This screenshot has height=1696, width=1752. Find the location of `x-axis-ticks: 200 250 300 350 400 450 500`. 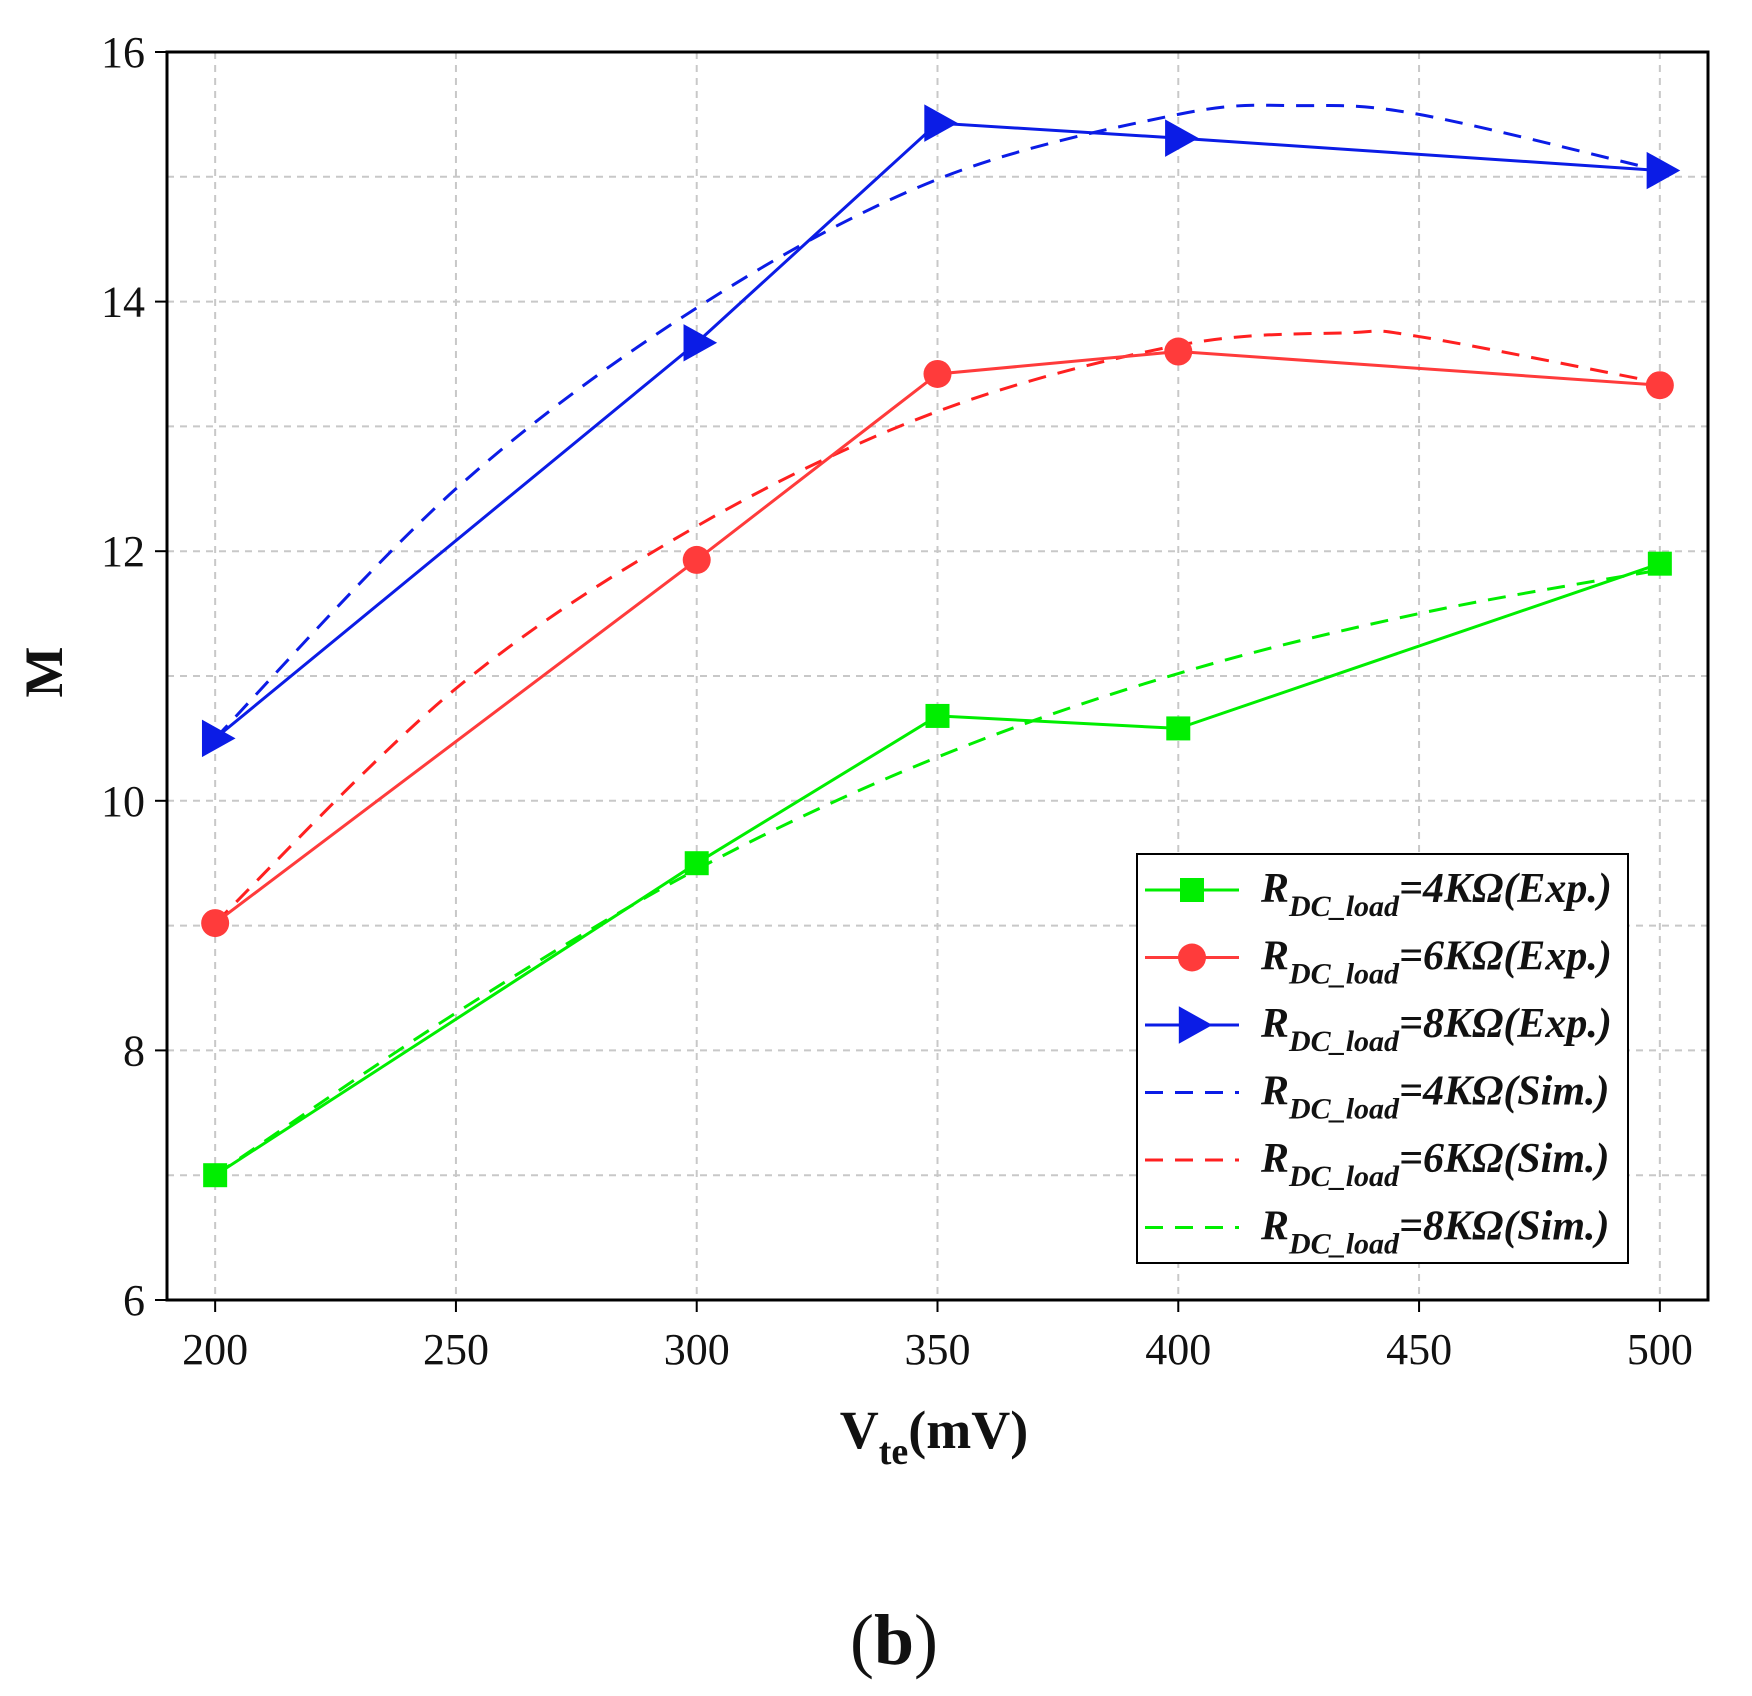

x-axis-ticks: 200 250 300 350 400 450 500 is located at coordinates (937, 1337).